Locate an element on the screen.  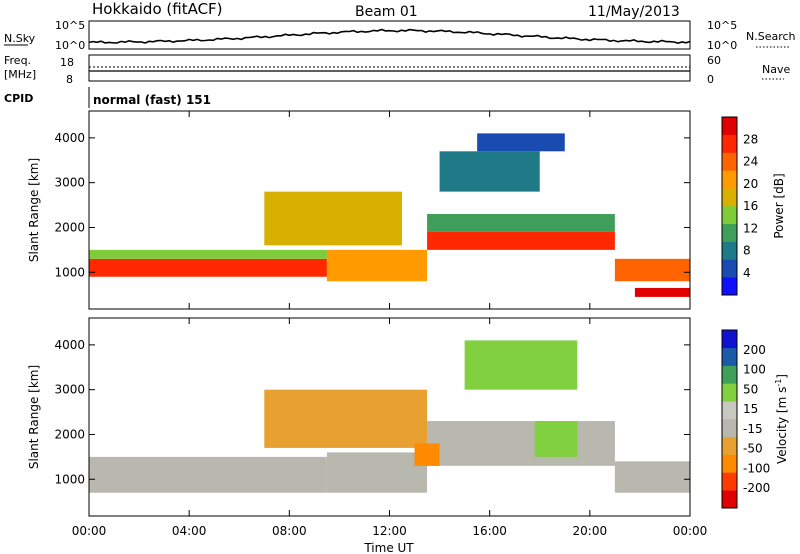
vel-ytick-label-2: 3000 is located at coordinates (69, 390).